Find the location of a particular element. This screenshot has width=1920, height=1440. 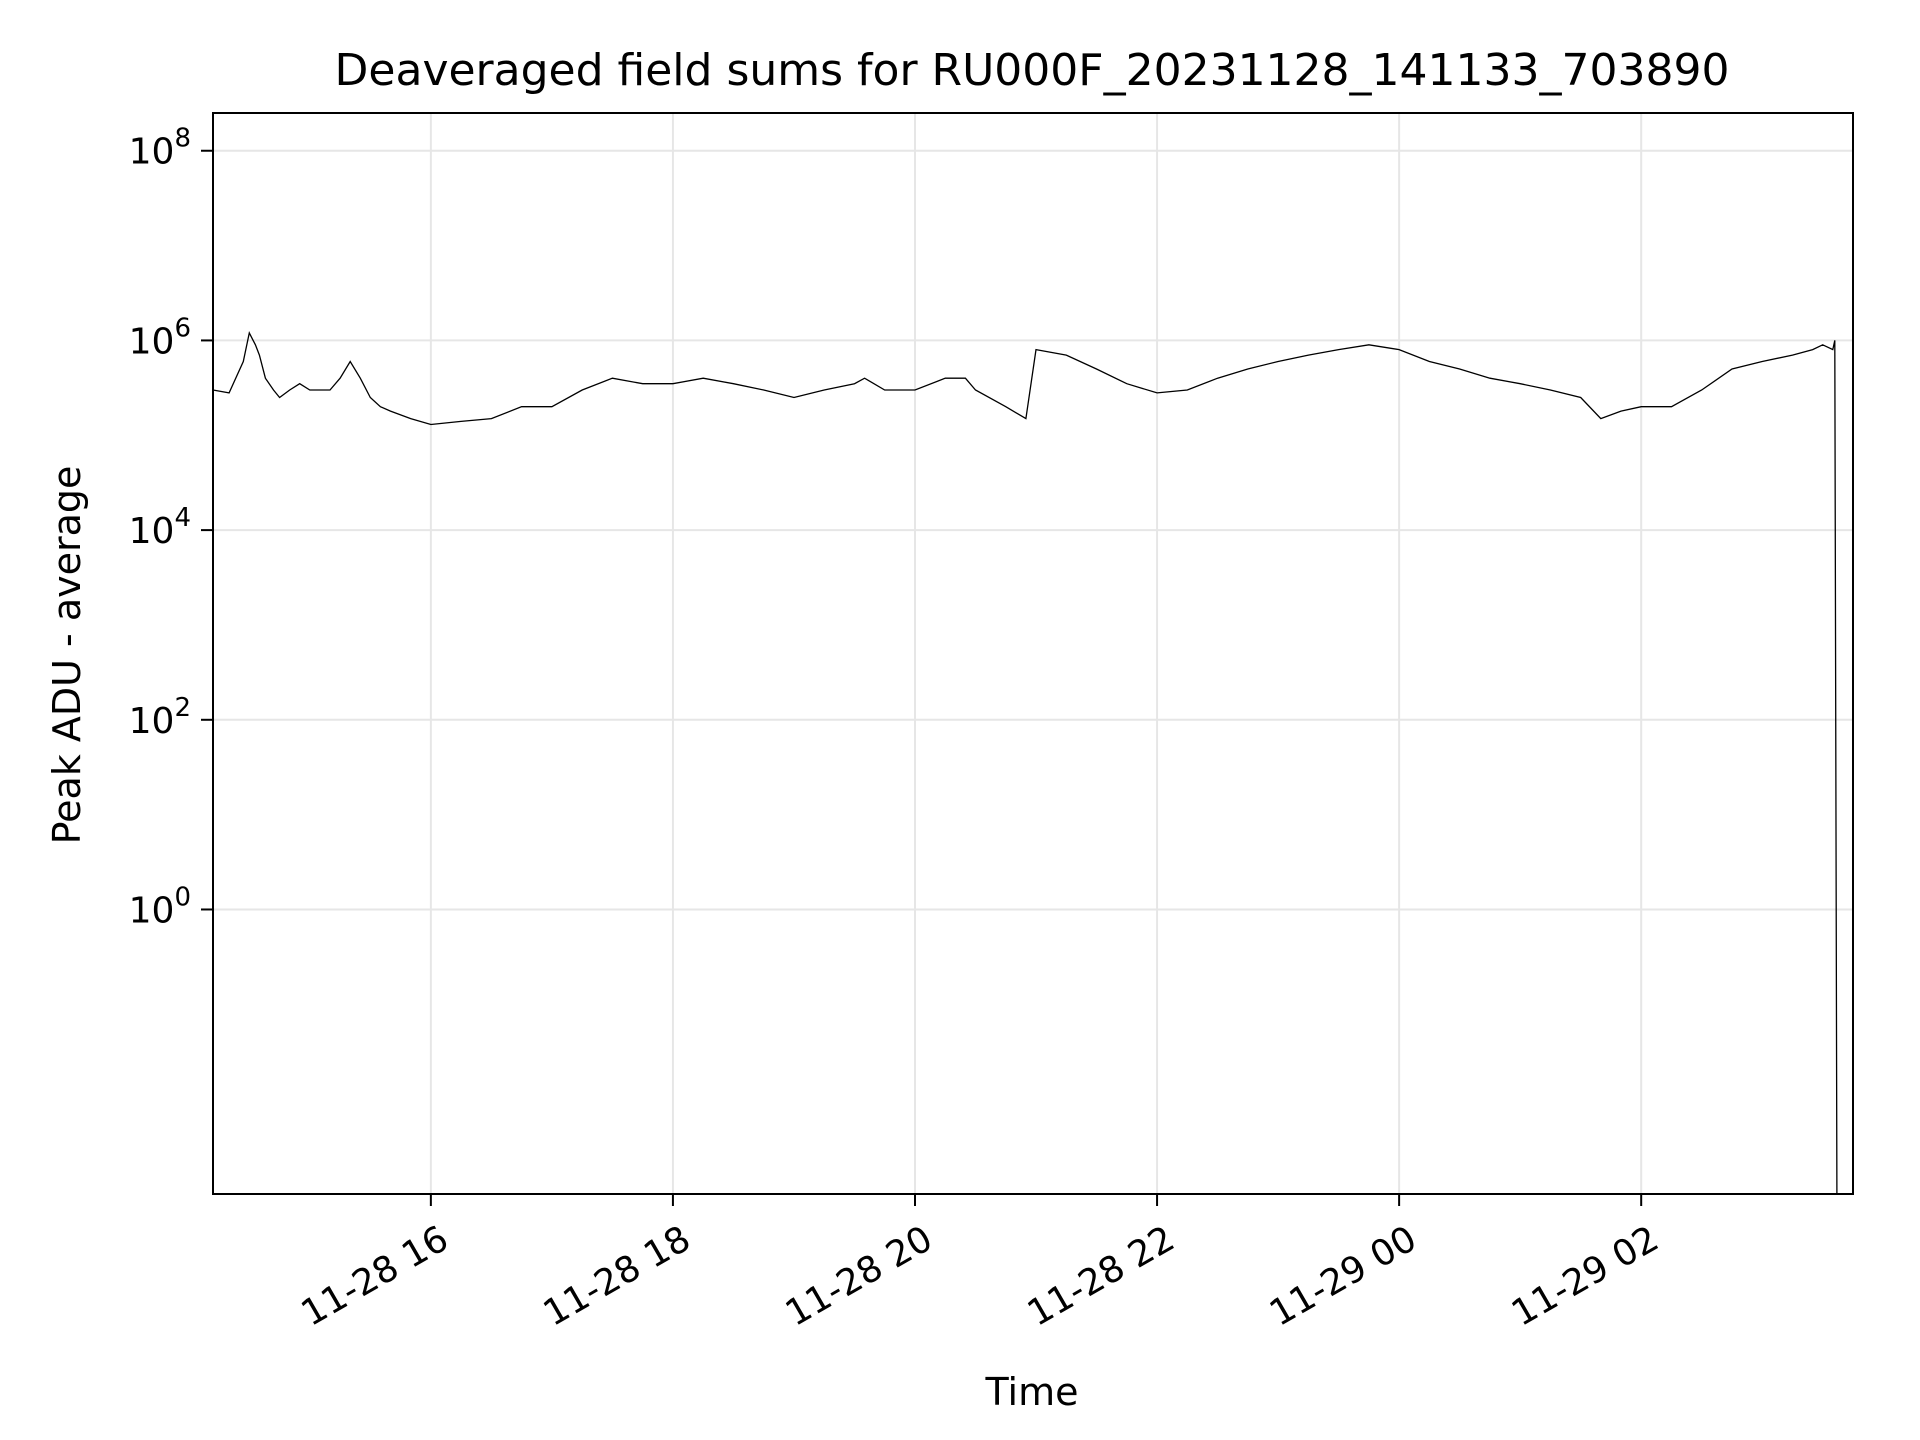

y-tick-label: 10⁸ is located at coordinates (160, 148).